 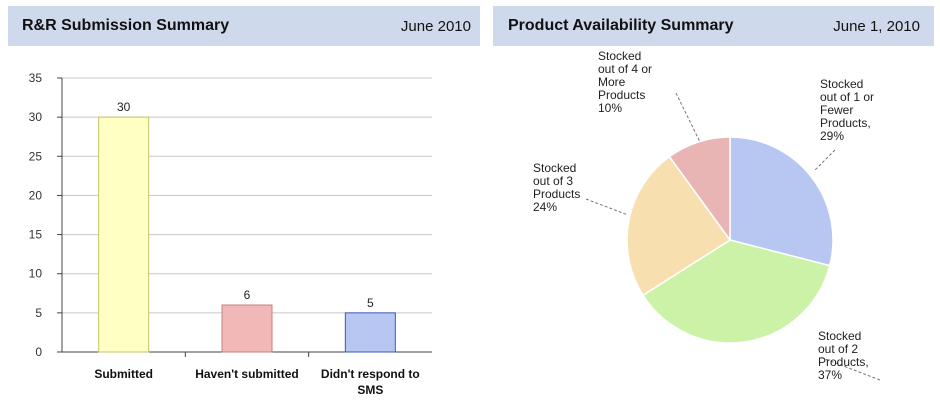 I want to click on pie-panel-title: Product Availability Summary, so click(x=621, y=25).